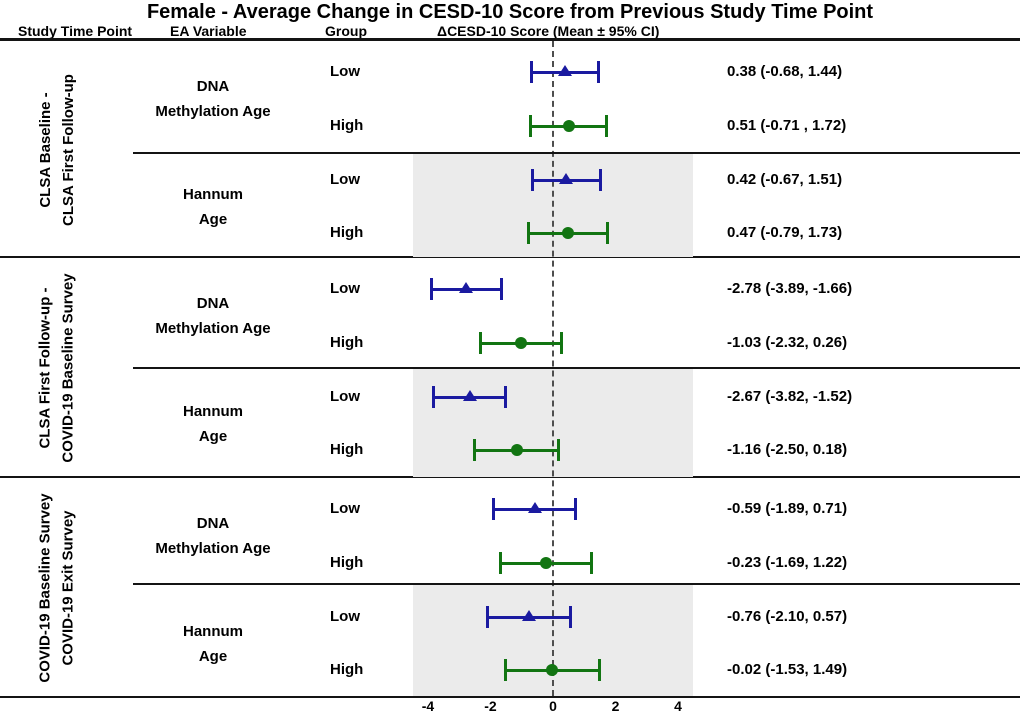 This screenshot has height=714, width=1020. I want to click on section-divider-line, so click(510, 257).